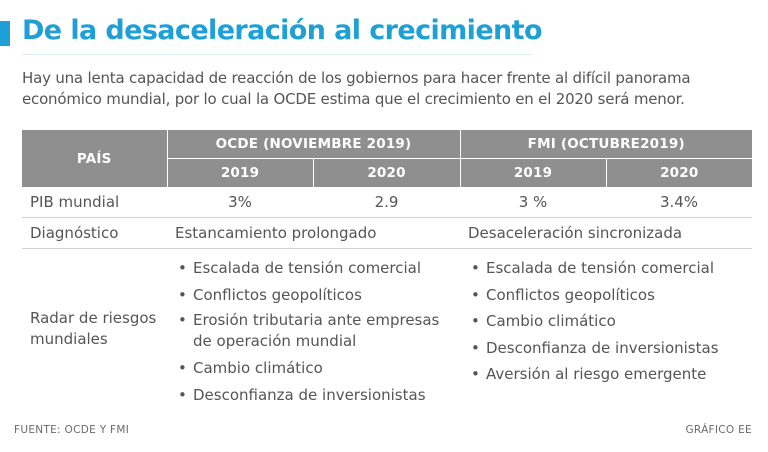 This screenshot has height=452, width=768. Describe the element at coordinates (240, 172) in the screenshot. I see `header-year-ocde-2019: 2019` at that location.